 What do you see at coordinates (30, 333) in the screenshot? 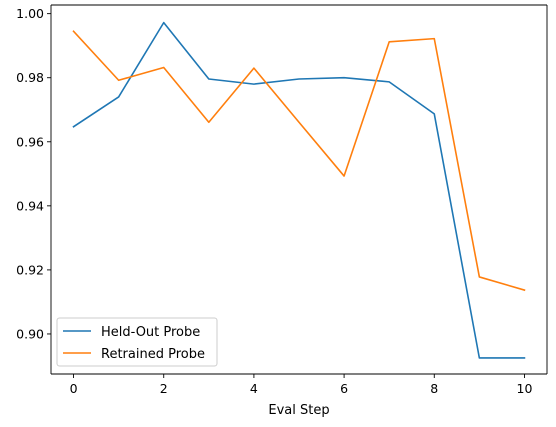
I see `y-tick-label: 0.90` at bounding box center [30, 333].